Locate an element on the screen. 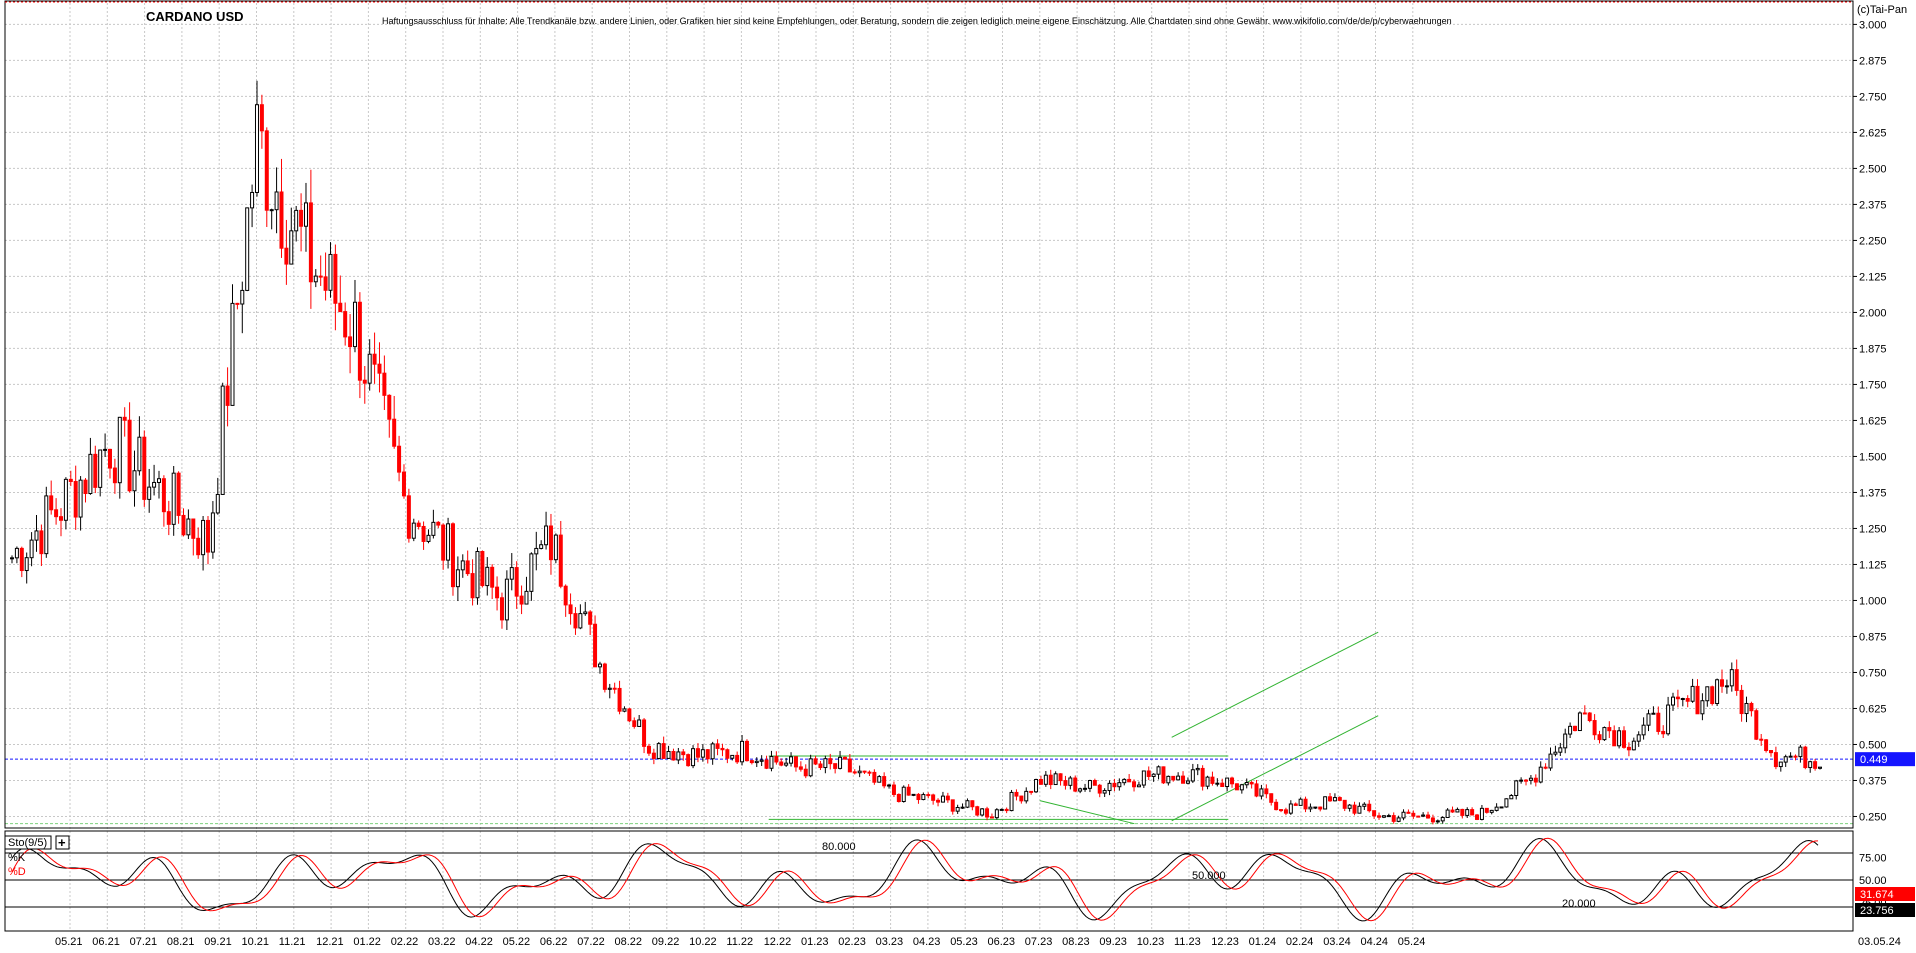  x-tick-label: 05.21 is located at coordinates (69, 942).